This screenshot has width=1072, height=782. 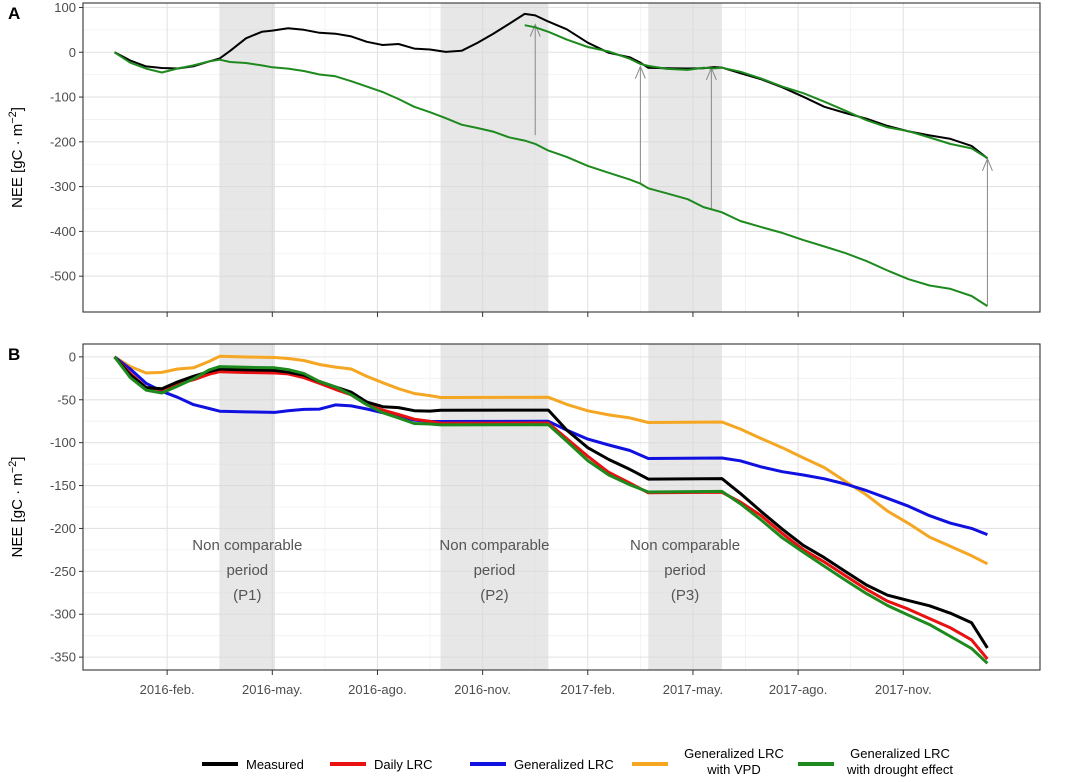 I want to click on x-tick-label: 2016-may., so click(x=272, y=689).